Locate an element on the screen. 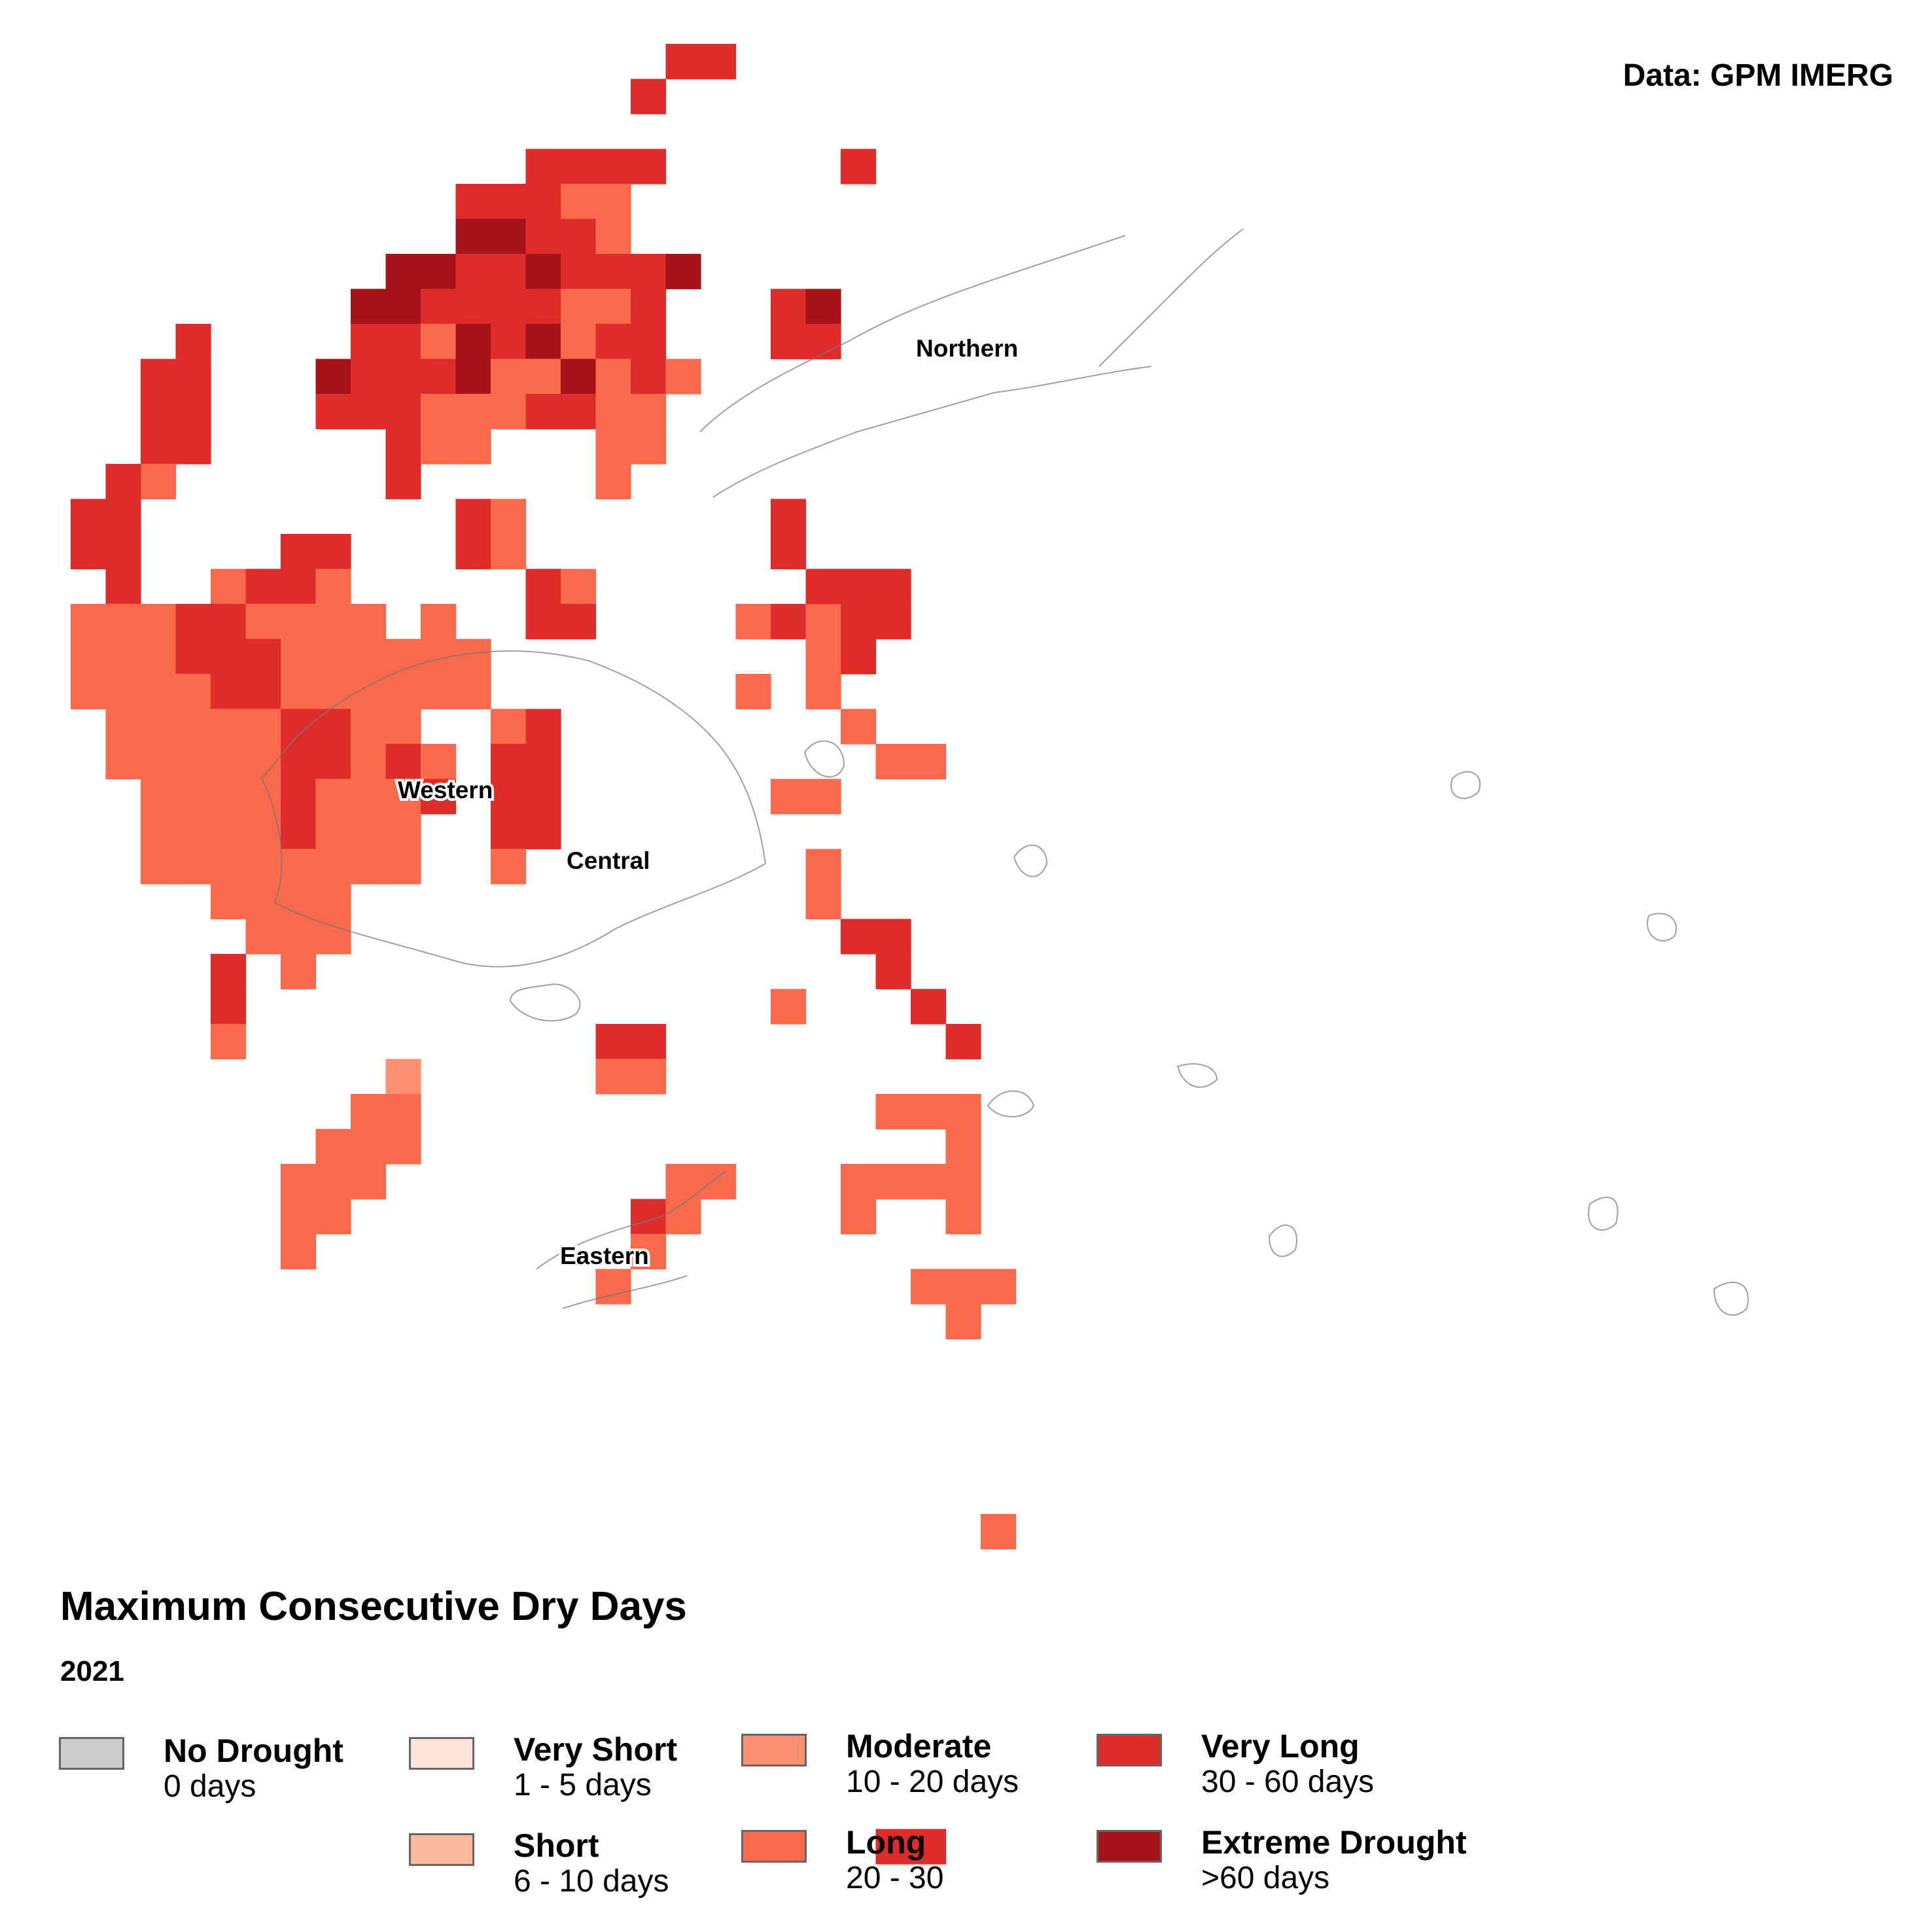 Image resolution: width=1932 pixels, height=1932 pixels. legend-label: Long is located at coordinates (886, 1842).